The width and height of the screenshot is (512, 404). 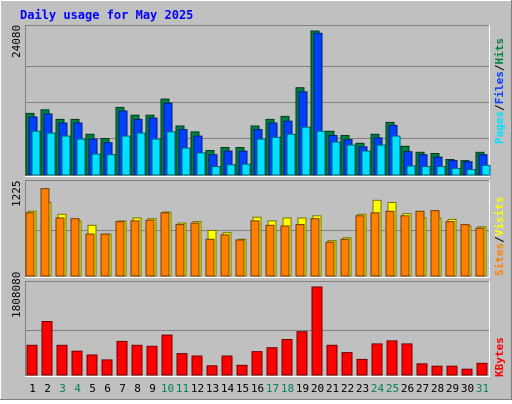 I want to click on legend-sites-visits: Sites/Visits, so click(x=499, y=237).